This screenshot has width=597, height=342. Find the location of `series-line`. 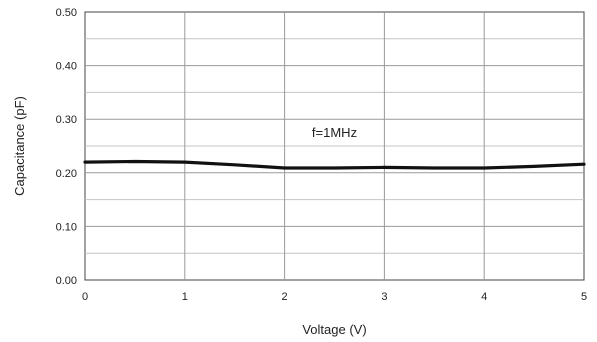

series-line is located at coordinates (334, 164).